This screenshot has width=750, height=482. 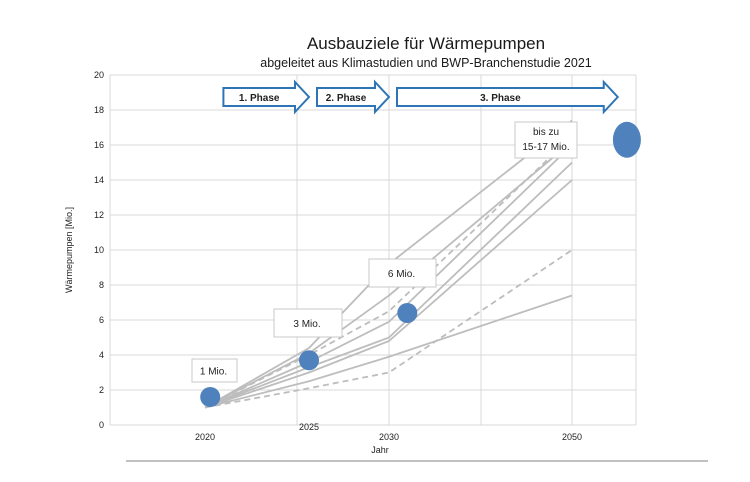 What do you see at coordinates (101, 425) in the screenshot?
I see `y-tick-label: 0` at bounding box center [101, 425].